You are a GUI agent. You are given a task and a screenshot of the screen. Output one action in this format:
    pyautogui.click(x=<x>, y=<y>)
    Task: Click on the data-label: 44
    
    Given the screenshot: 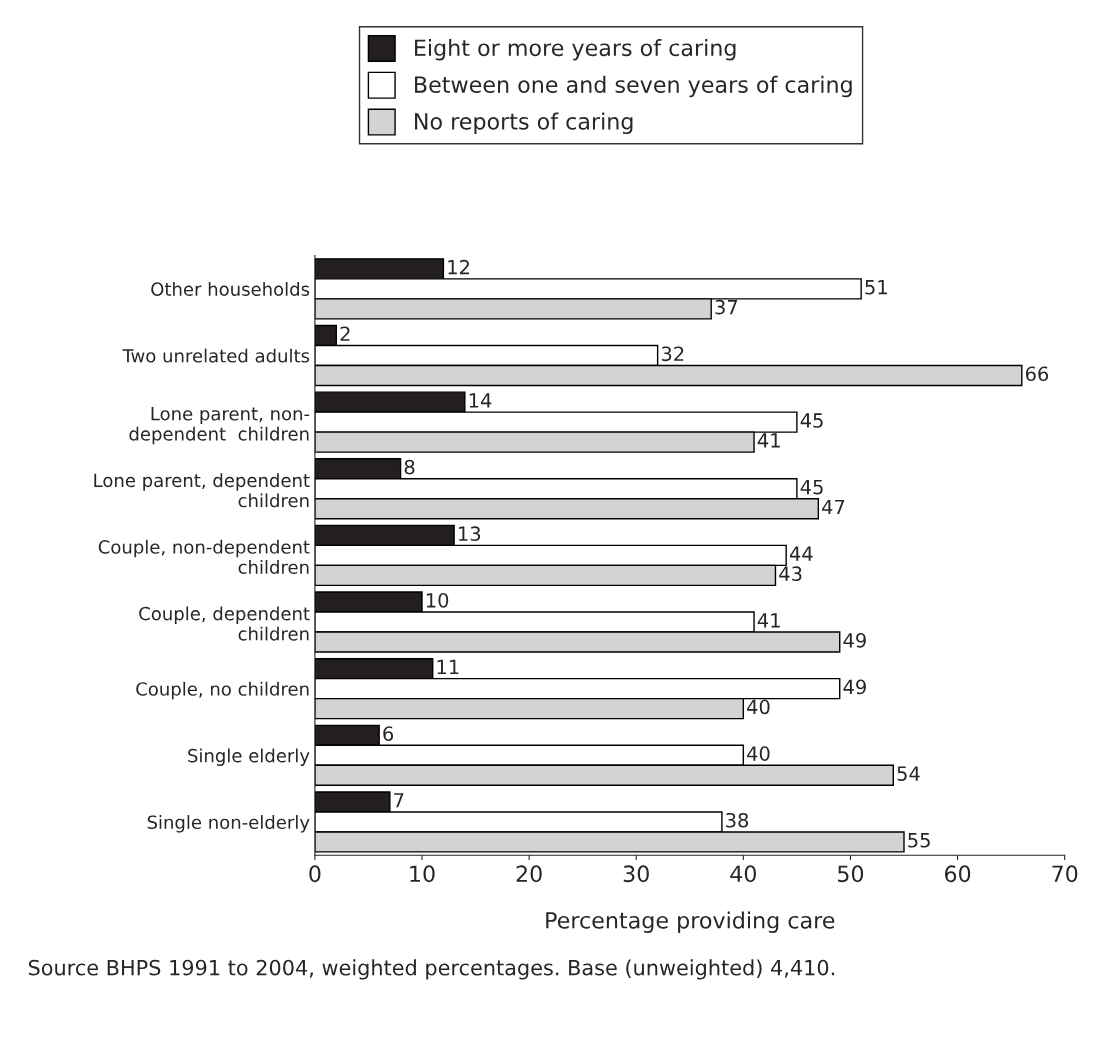 What is the action you would take?
    pyautogui.click(x=801, y=553)
    